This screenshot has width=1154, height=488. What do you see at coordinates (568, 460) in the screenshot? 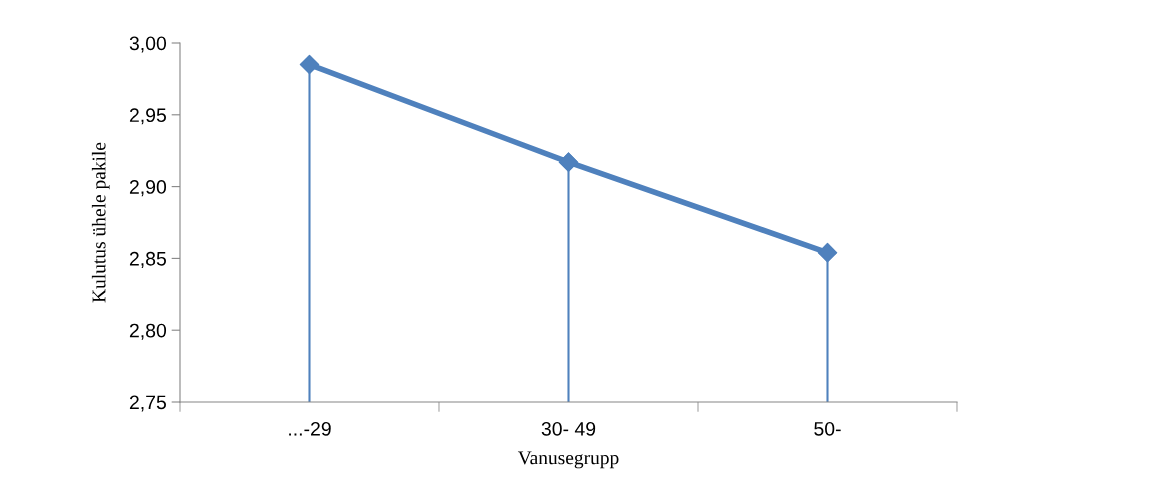
I see `x-axis-title: Vanusegrupp` at bounding box center [568, 460].